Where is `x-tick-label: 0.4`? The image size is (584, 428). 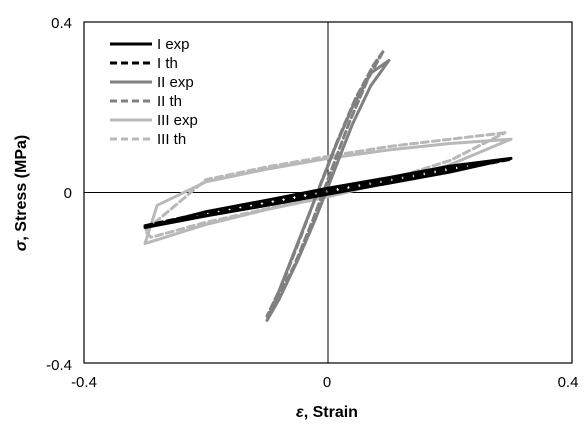 x-tick-label: 0.4 is located at coordinates (568, 382).